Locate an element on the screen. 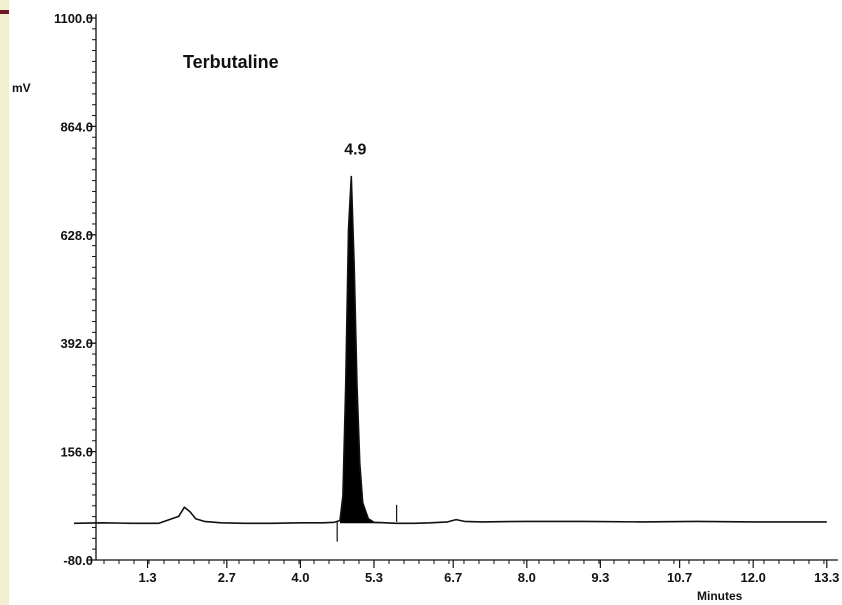 This screenshot has height=605, width=842. y-tick-label: 864.0 is located at coordinates (76, 126).